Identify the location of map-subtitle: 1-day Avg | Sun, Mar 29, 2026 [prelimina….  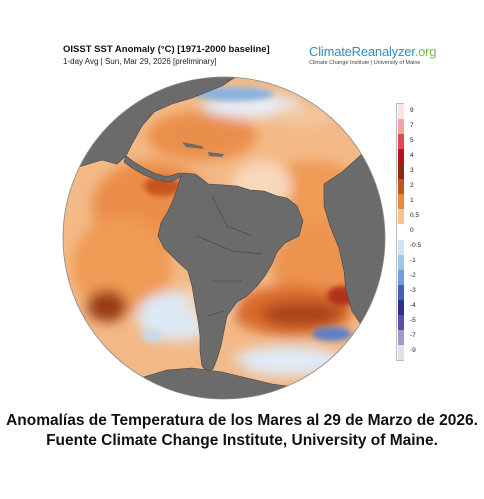
(140, 61).